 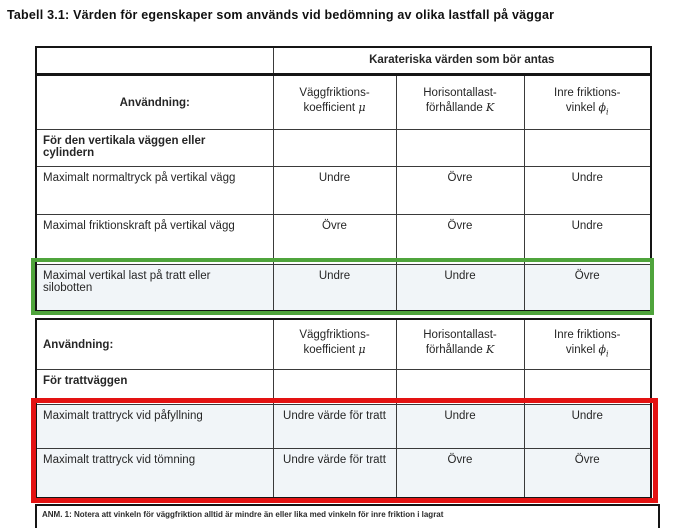 What do you see at coordinates (462, 61) in the screenshot?
I see `span-header-cell: Karateriska värden som bör antas` at bounding box center [462, 61].